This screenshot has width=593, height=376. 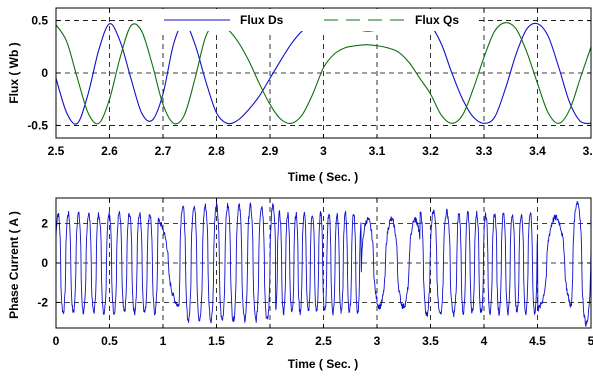 I want to click on flux-x-axis-label: Time ( Sec. ), so click(x=323, y=177).